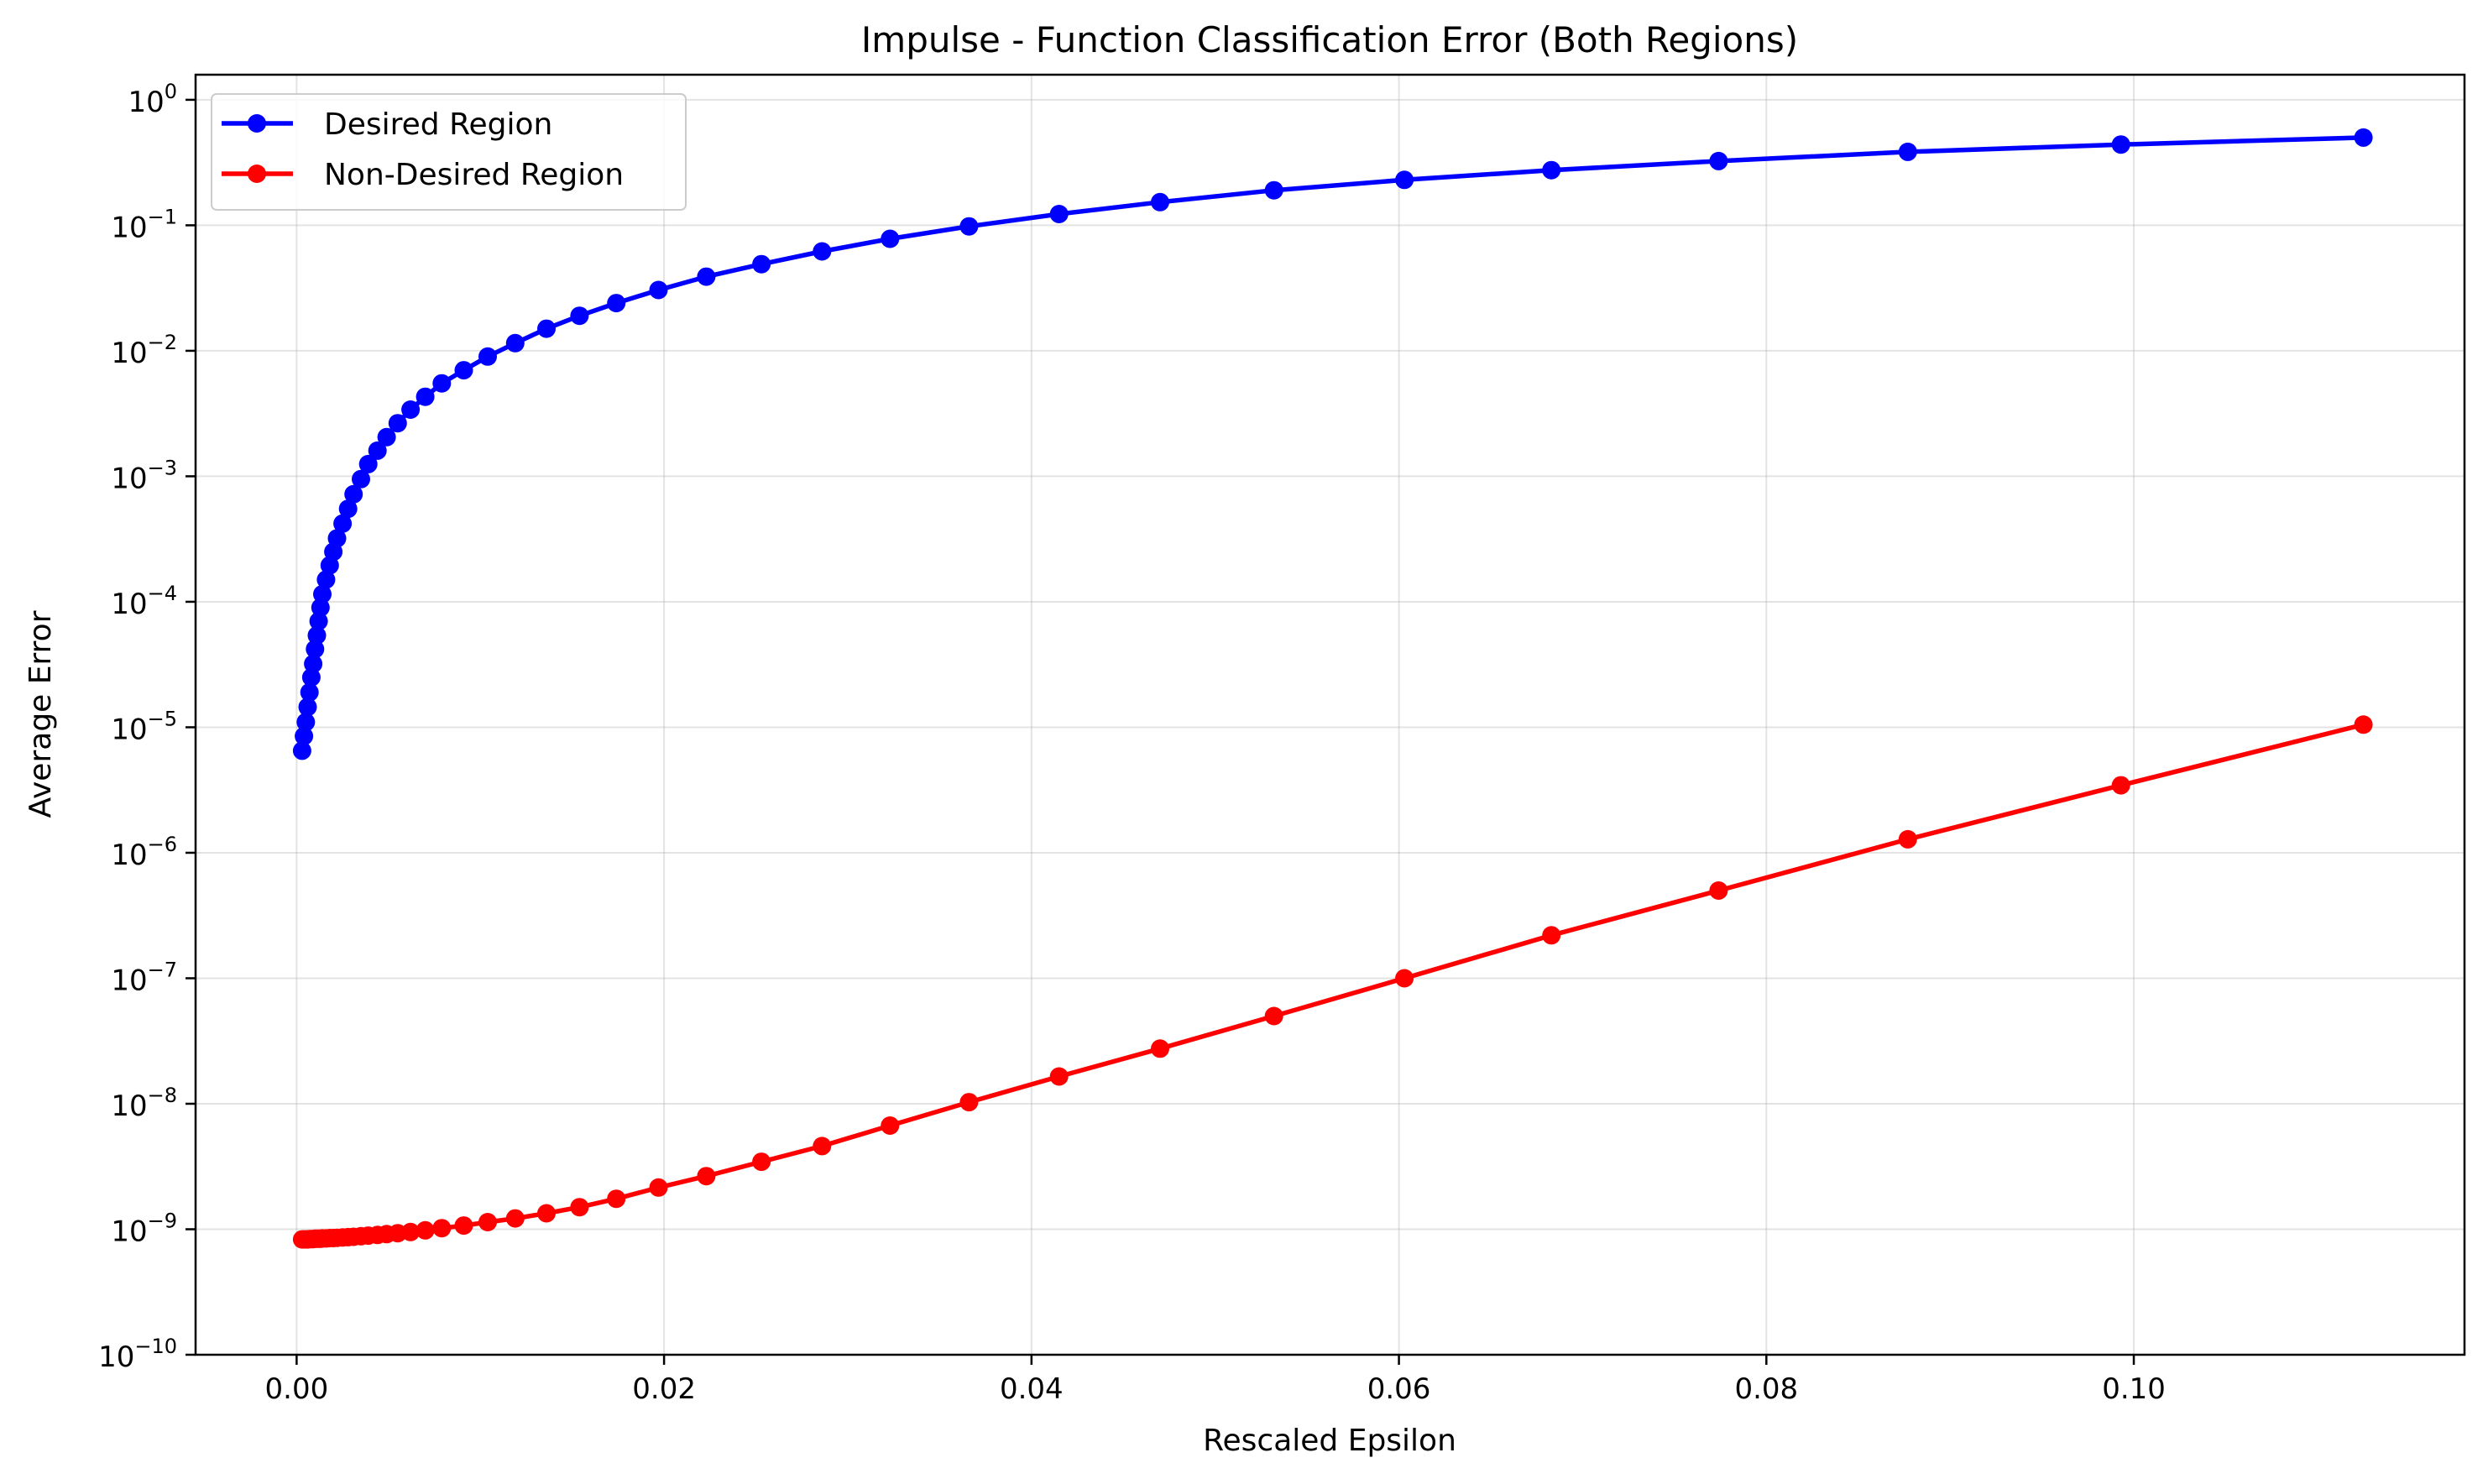 The image size is (2488, 1484). I want to click on y-tick-label: 10⁻¹, so click(144, 224).